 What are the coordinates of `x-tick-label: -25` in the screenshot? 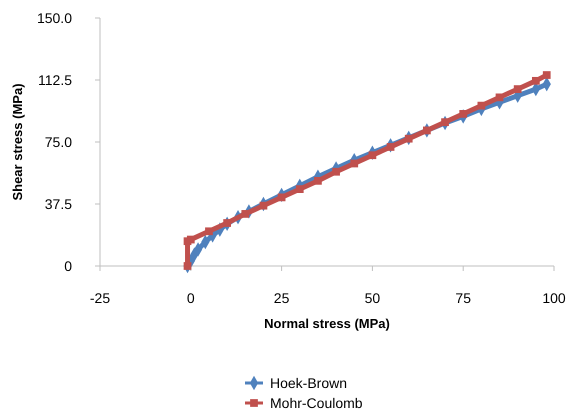 It's located at (100, 298).